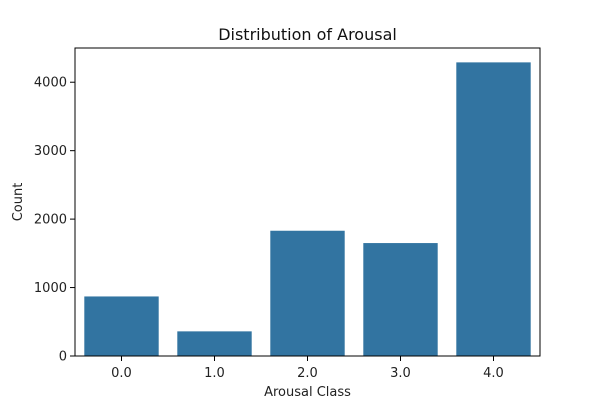  I want to click on y-tick-label: 0, so click(63, 357).